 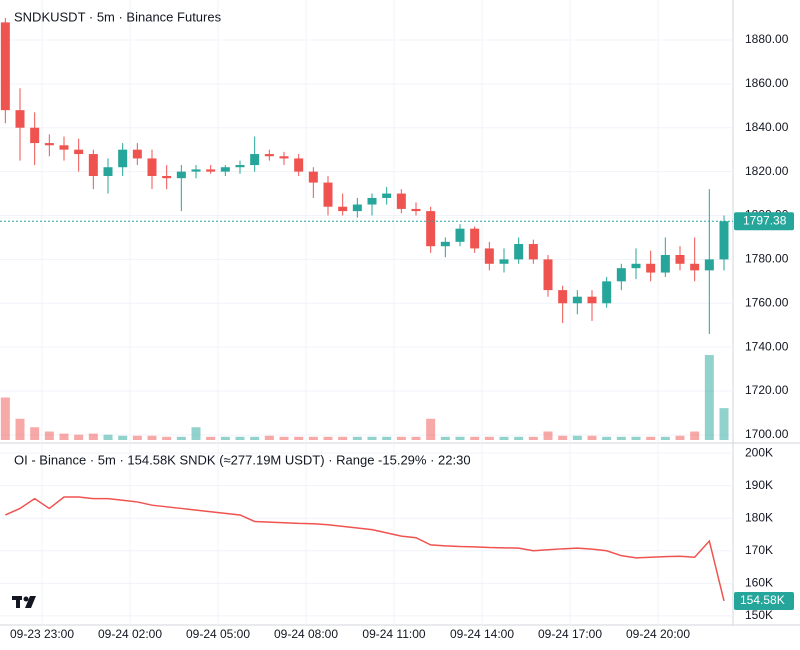 What do you see at coordinates (118, 16) in the screenshot?
I see `chart-title: SNDKUSDT · 5m · Binance Futures` at bounding box center [118, 16].